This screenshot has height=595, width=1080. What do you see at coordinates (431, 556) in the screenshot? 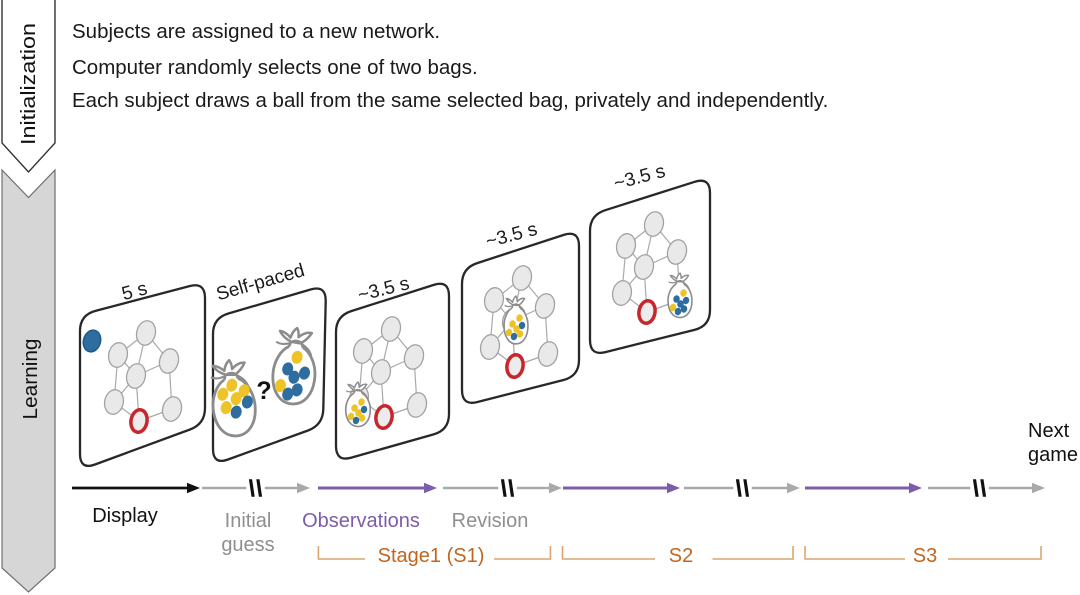
I see `svg-text: Stage1 (S1)` at bounding box center [431, 556].